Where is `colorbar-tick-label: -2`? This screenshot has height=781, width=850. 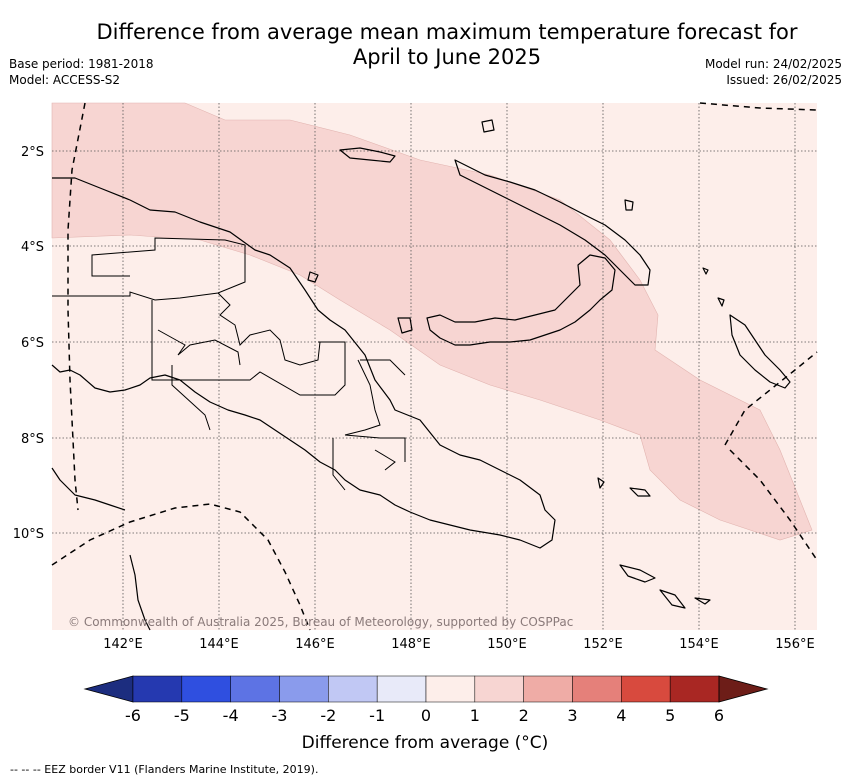
colorbar-tick-label: -2 is located at coordinates (328, 715).